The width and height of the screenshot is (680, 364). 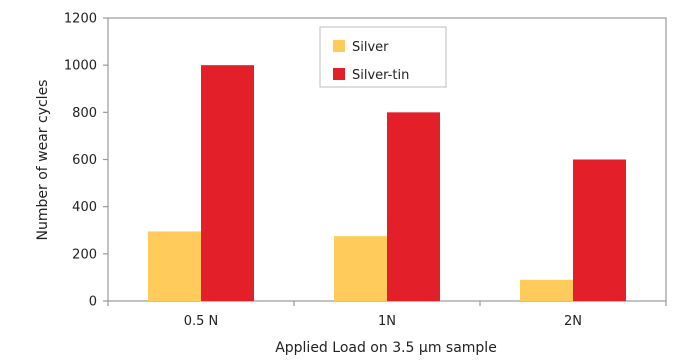 What do you see at coordinates (370, 47) in the screenshot?
I see `legend-label-silver: Silver` at bounding box center [370, 47].